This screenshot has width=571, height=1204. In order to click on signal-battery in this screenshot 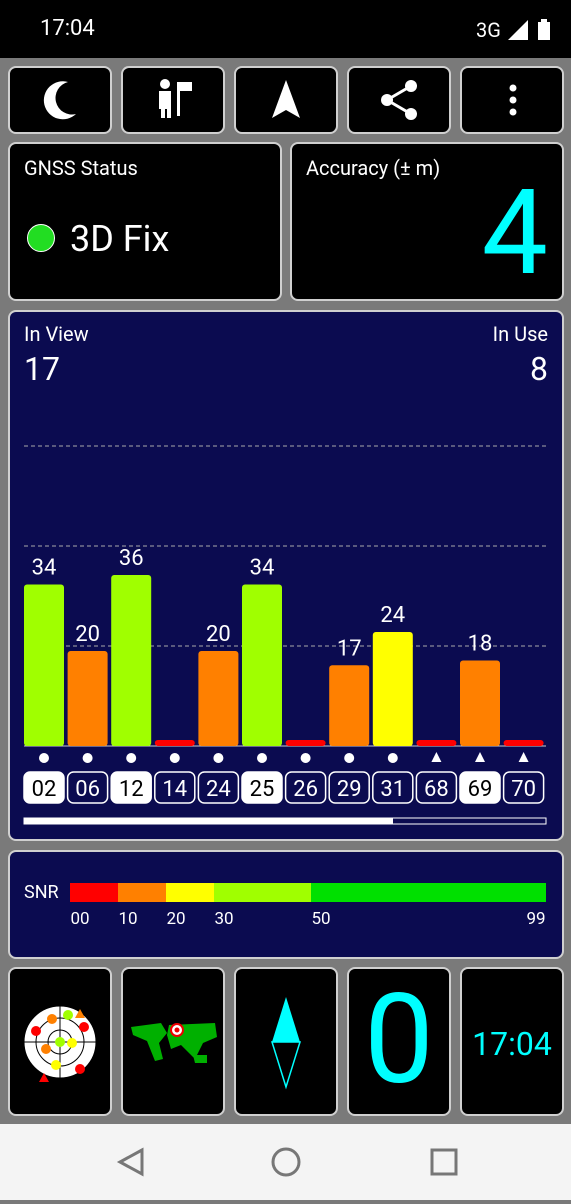, I will do `click(529, 29)`.